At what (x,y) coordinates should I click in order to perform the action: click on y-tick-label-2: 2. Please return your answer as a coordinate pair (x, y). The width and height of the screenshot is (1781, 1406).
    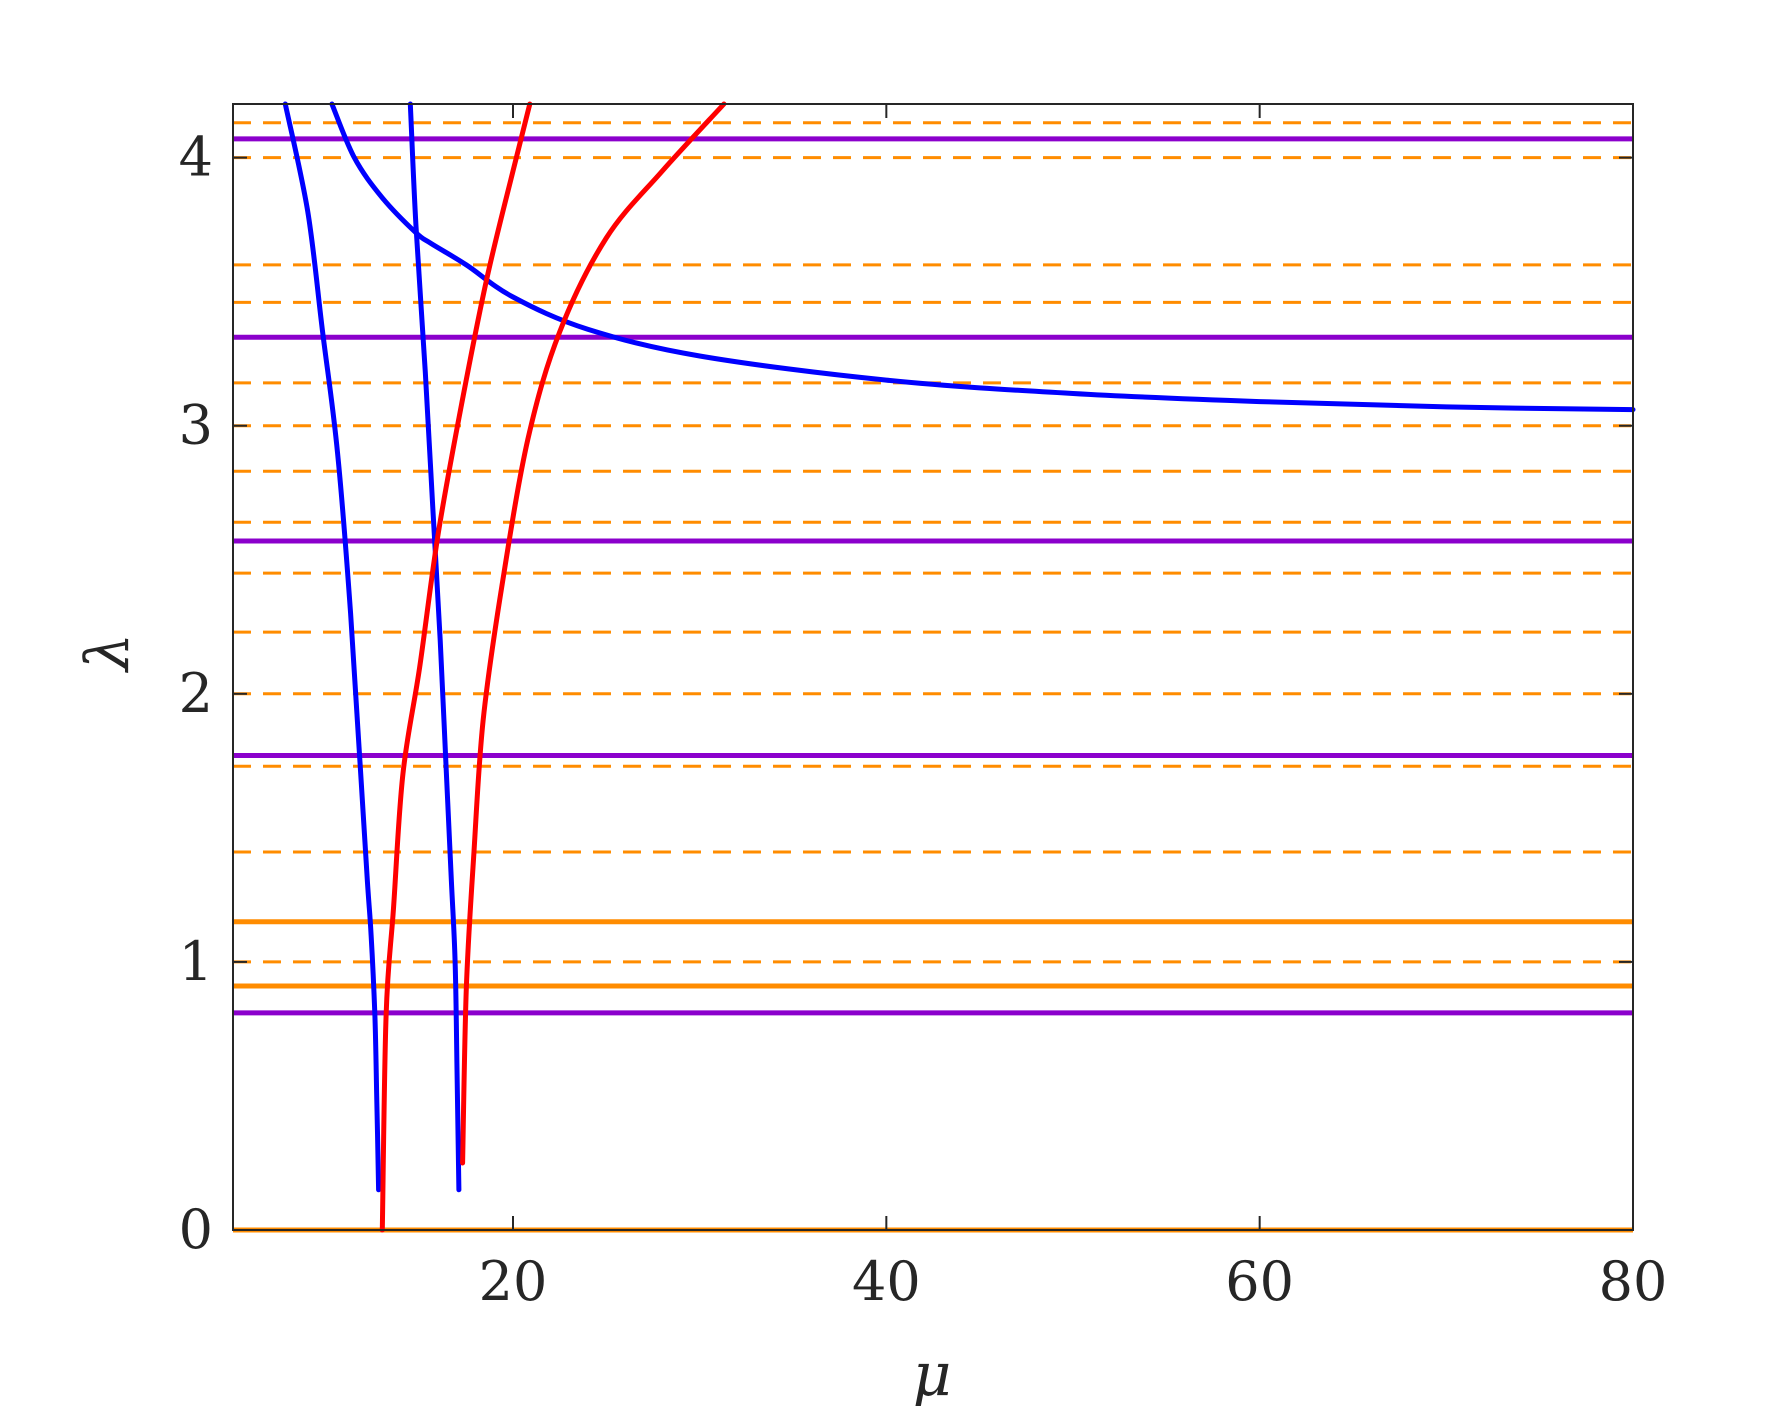
    Looking at the image, I should click on (196, 693).